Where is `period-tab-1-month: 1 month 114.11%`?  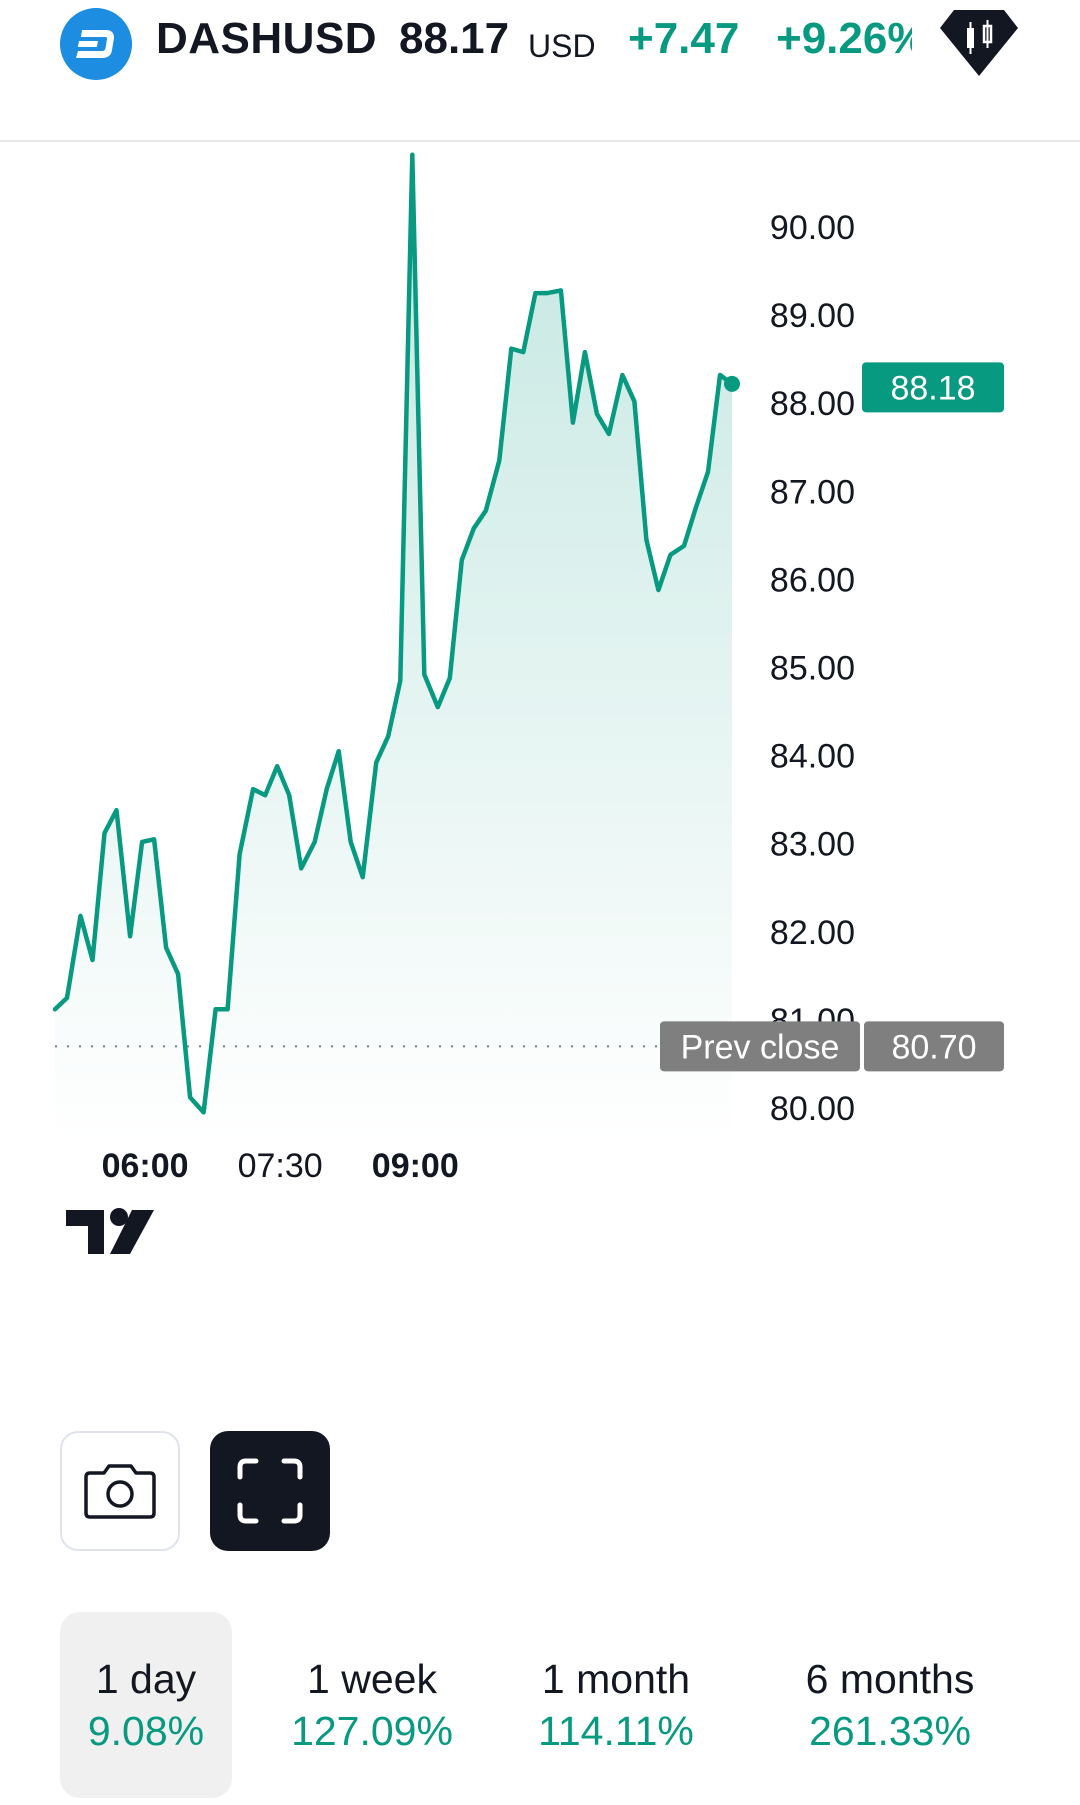
period-tab-1-month: 1 month 114.11% is located at coordinates (616, 1705).